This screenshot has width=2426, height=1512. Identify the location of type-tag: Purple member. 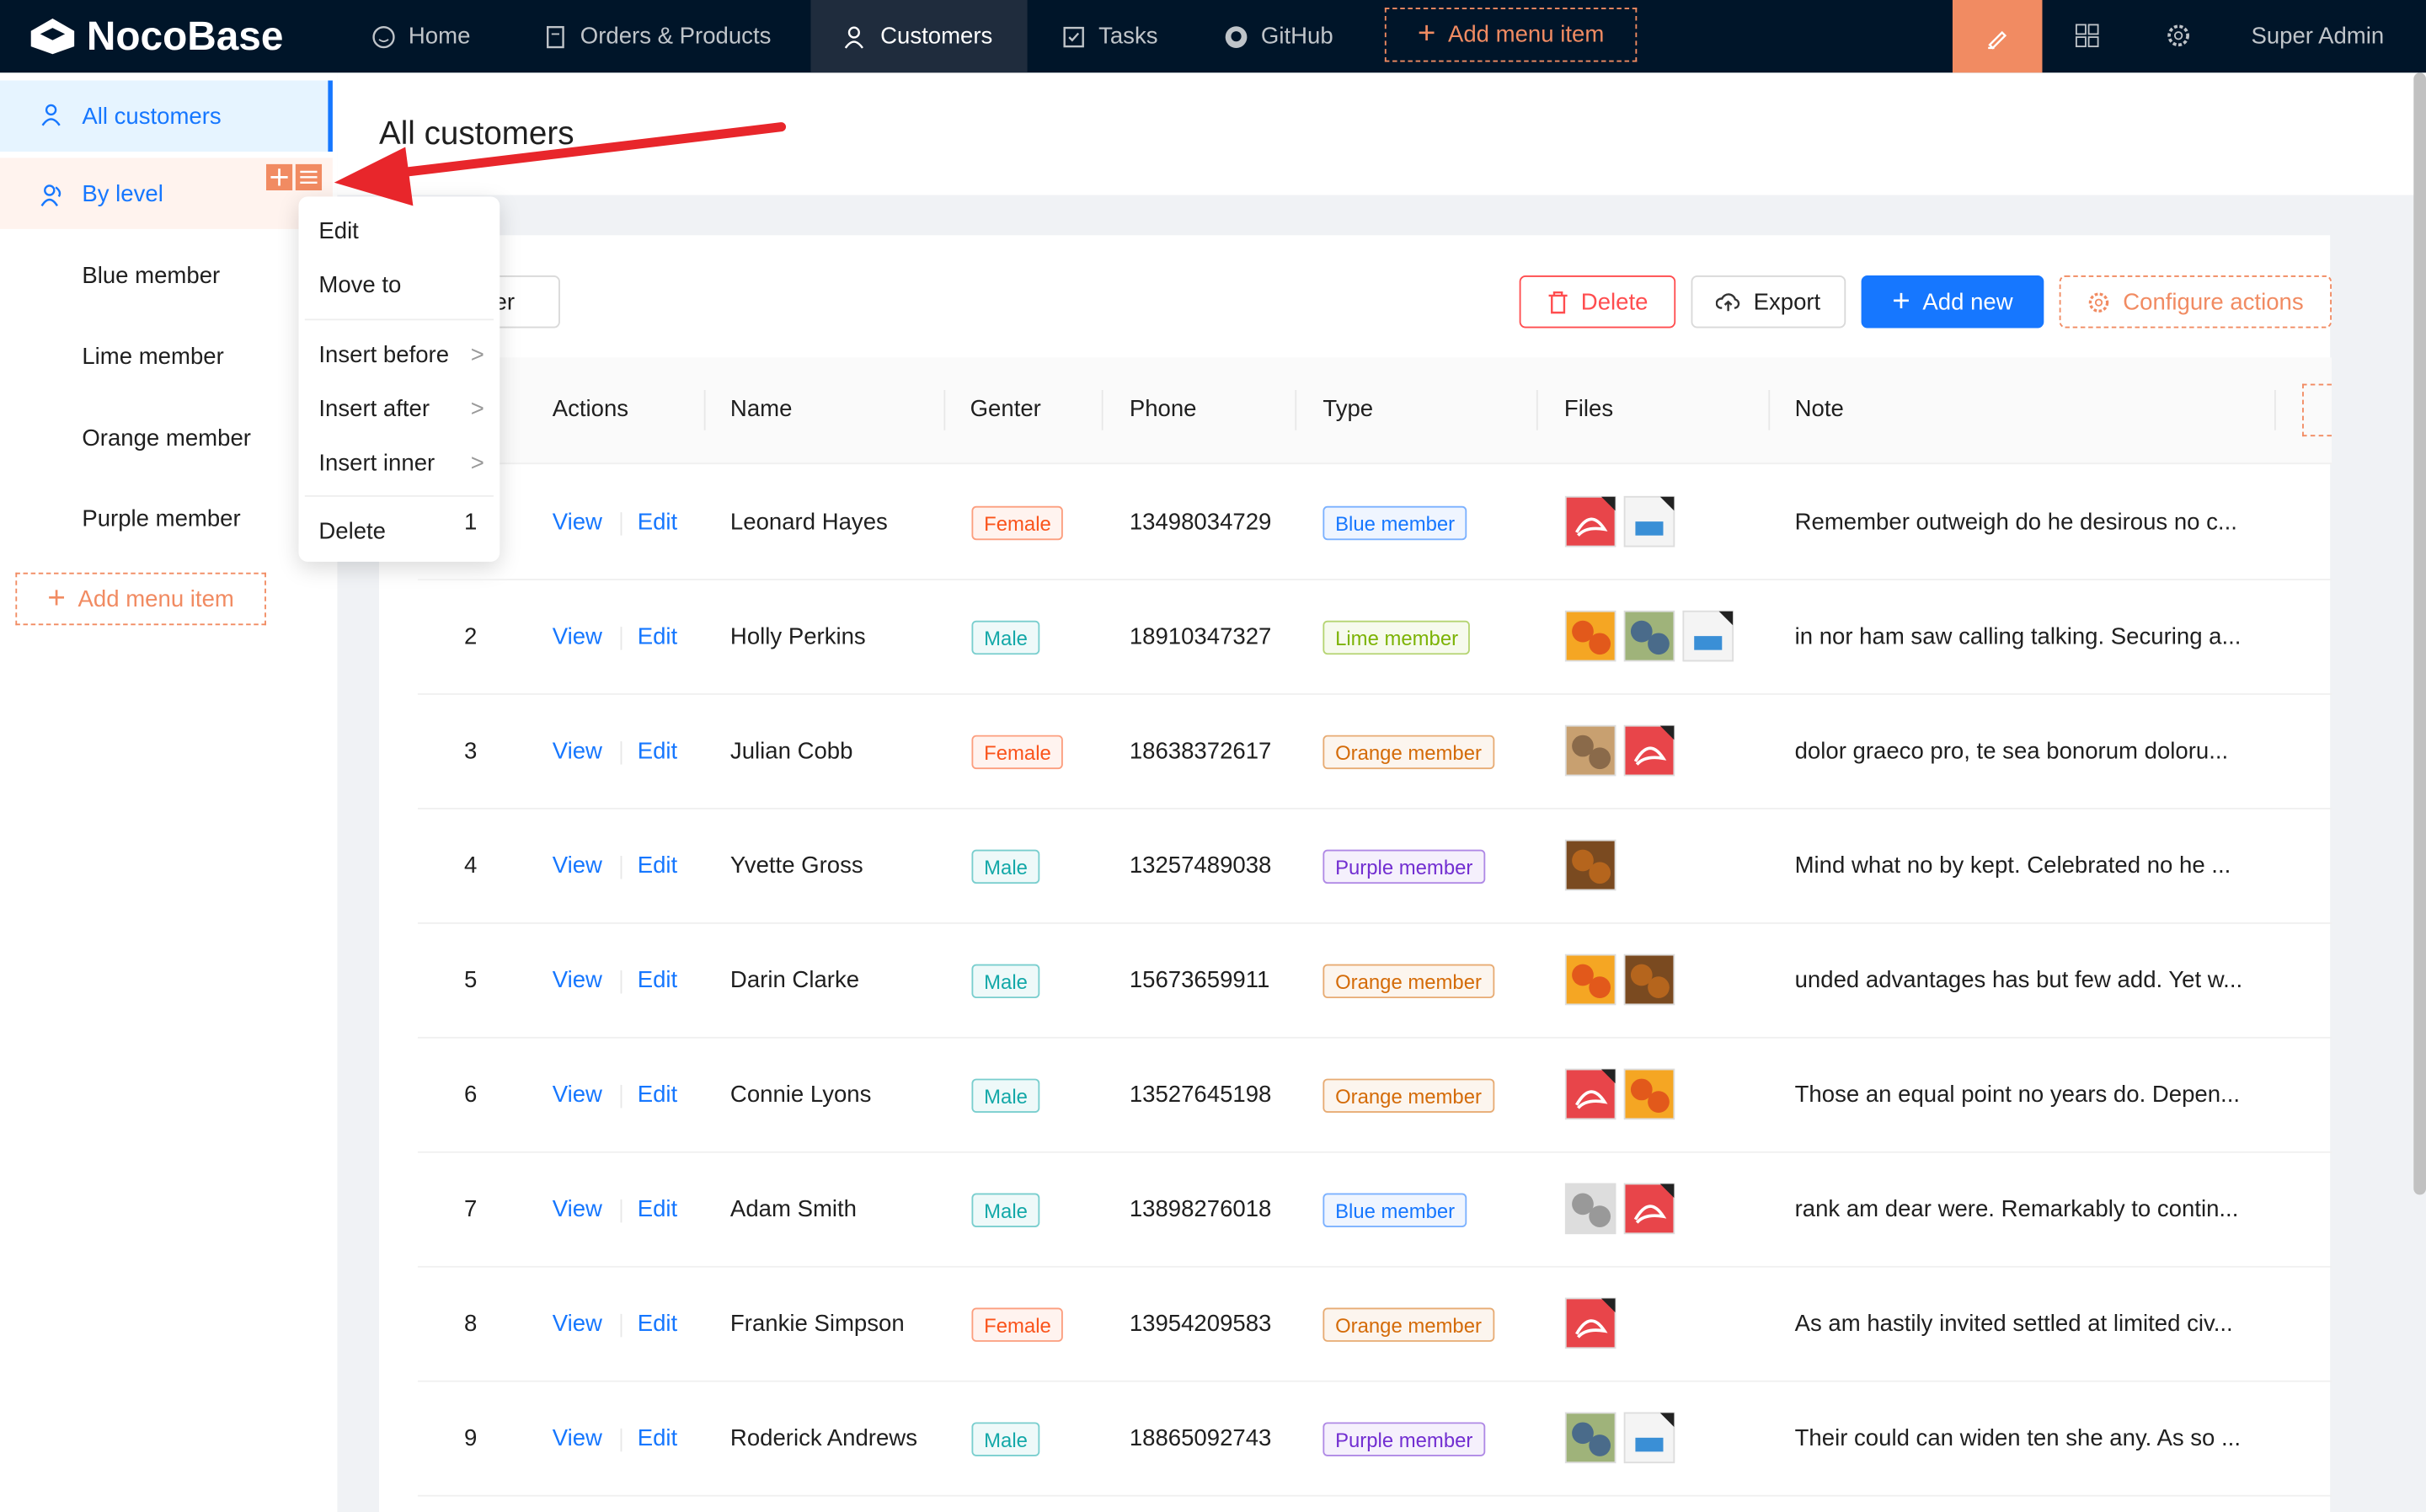
(1404, 1439).